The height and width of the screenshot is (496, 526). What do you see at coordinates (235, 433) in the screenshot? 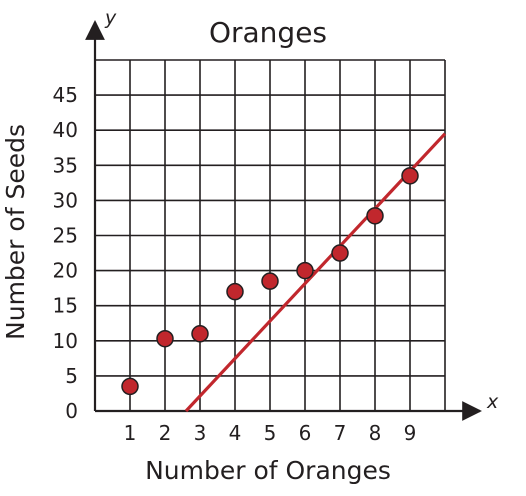
I see `x-tick-label: 4` at bounding box center [235, 433].